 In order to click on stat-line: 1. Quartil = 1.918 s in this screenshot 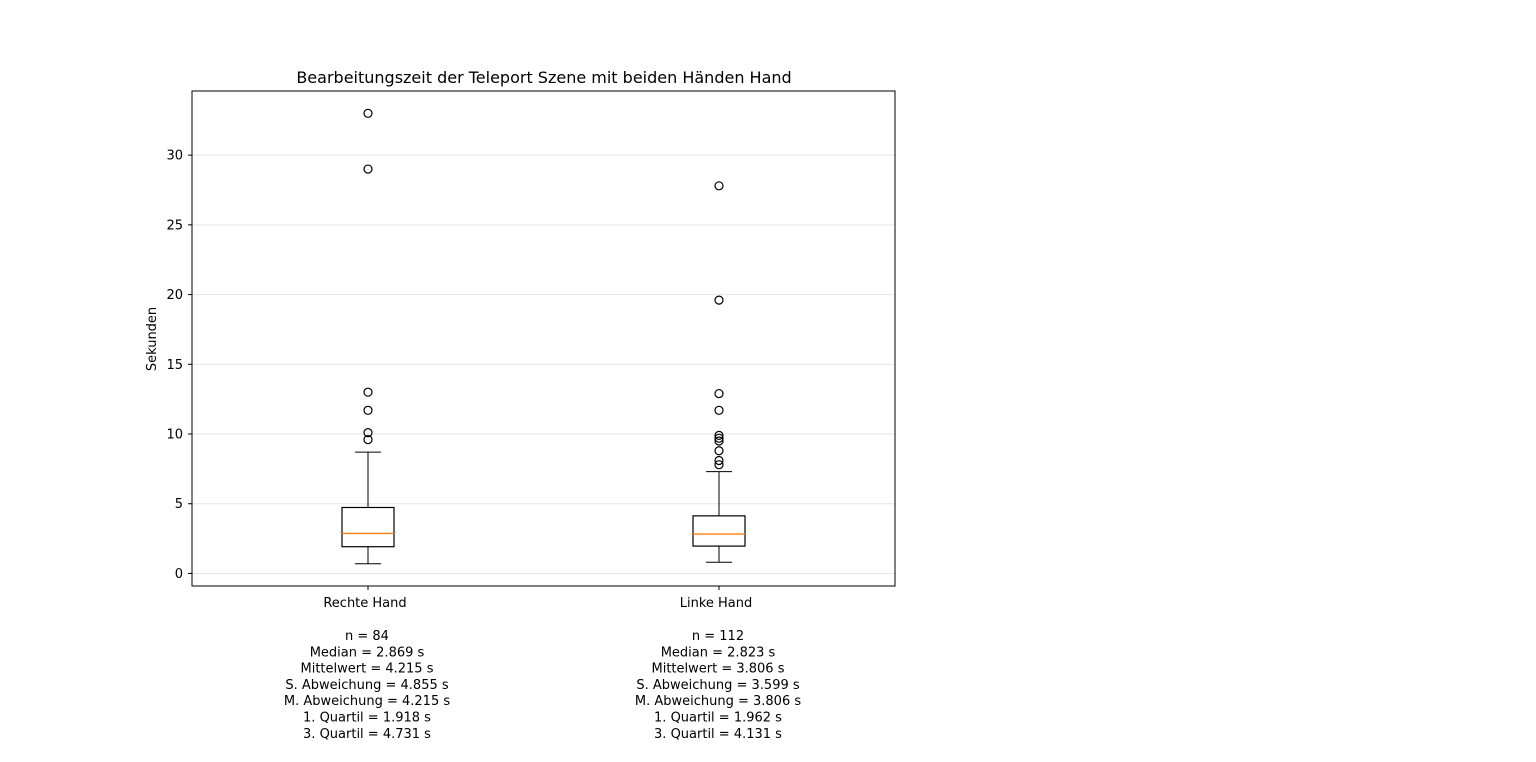, I will do `click(367, 718)`.